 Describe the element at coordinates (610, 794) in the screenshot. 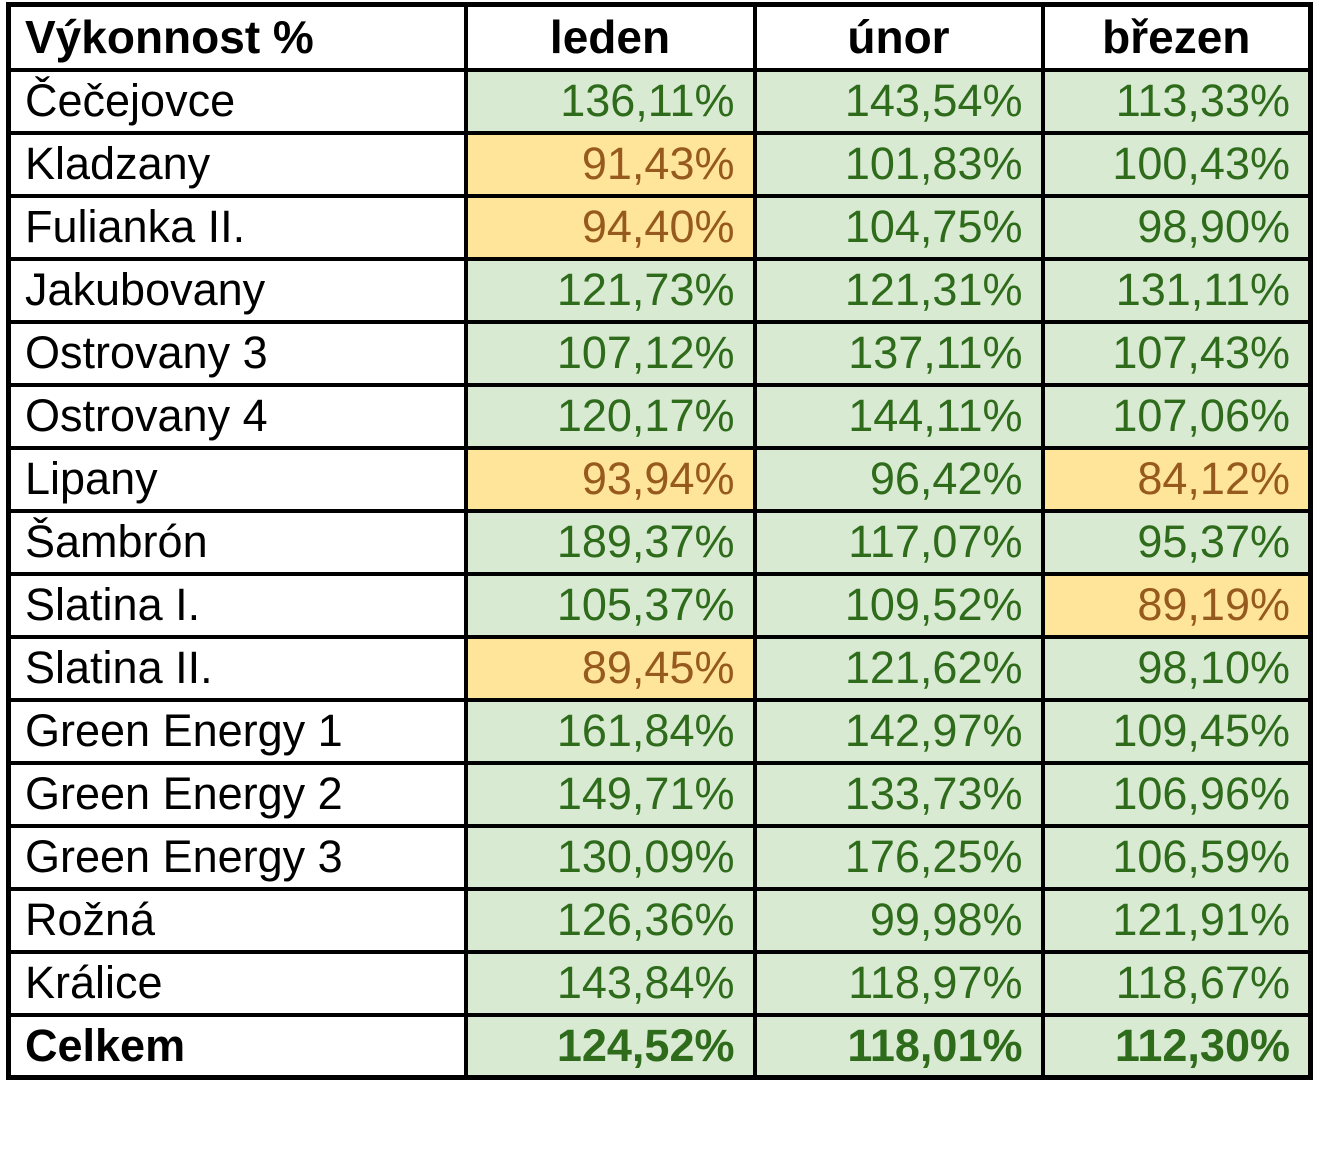

I see `value-cell-leden: 149,71%` at that location.